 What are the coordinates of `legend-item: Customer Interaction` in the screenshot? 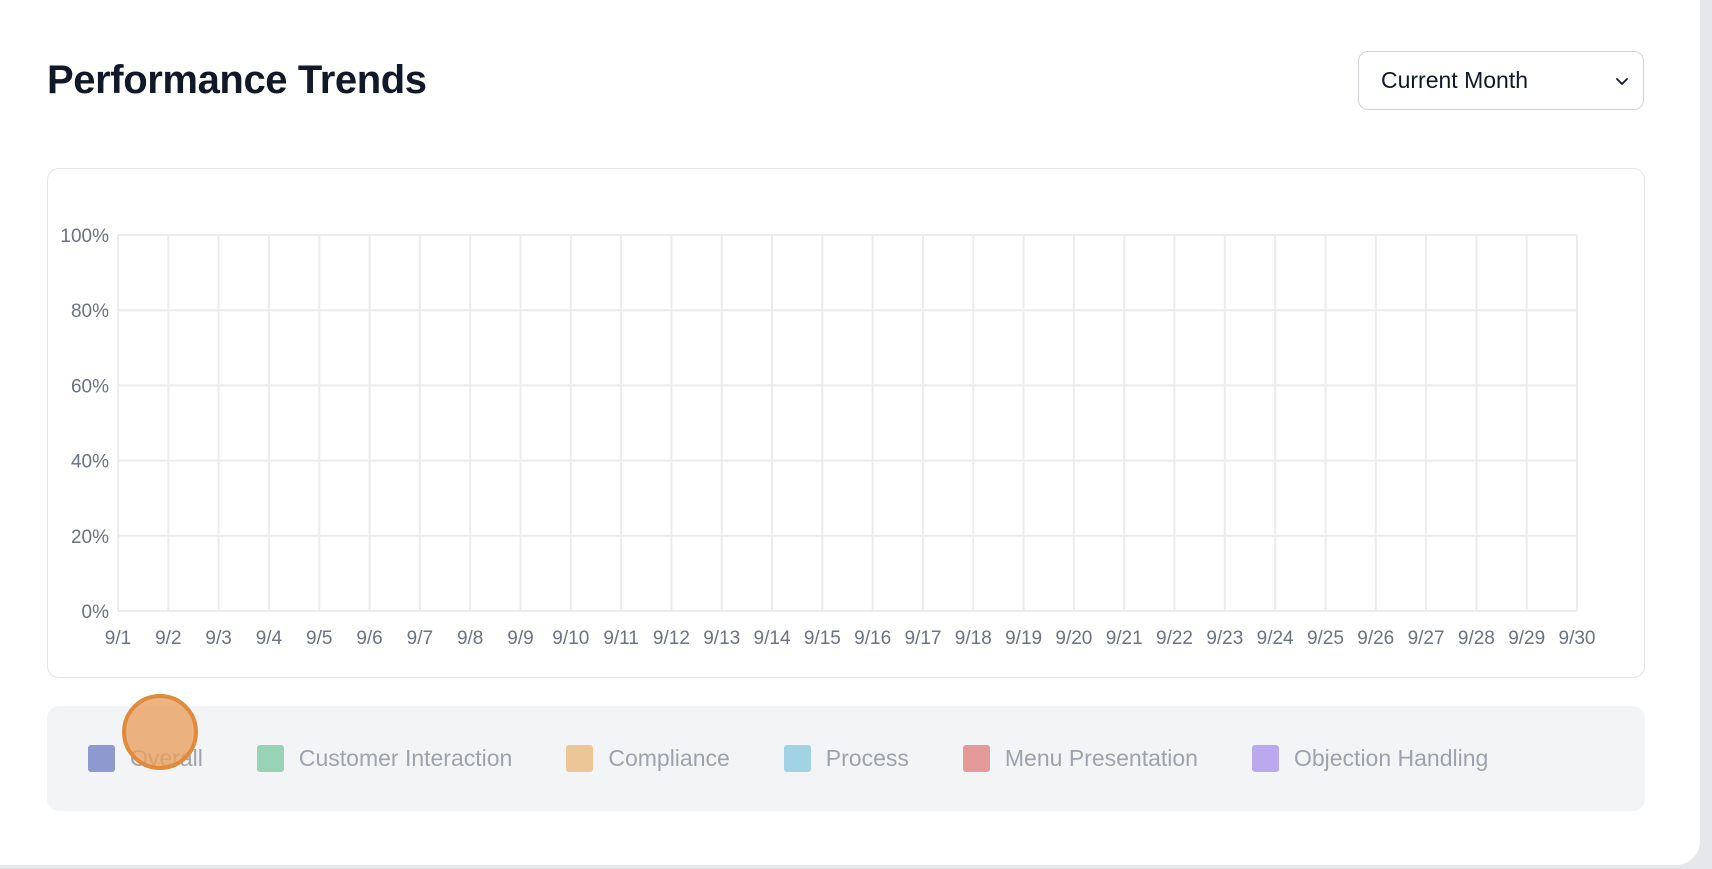 It's located at (384, 758).